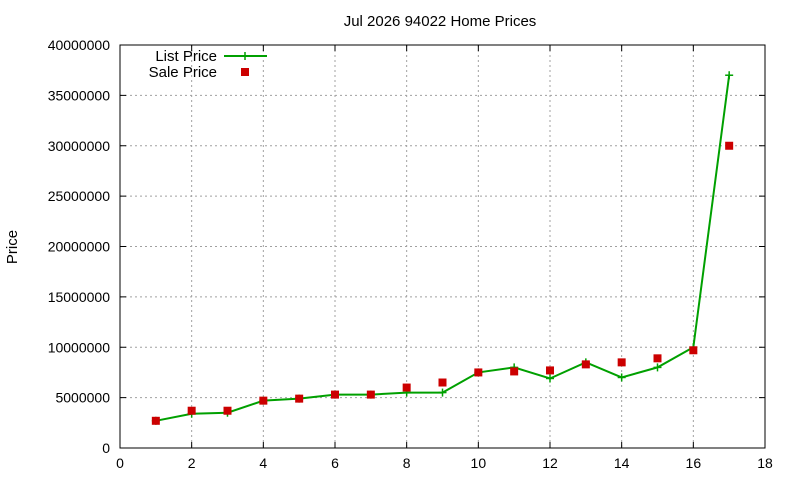 The width and height of the screenshot is (800, 480). What do you see at coordinates (79, 146) in the screenshot?
I see `y-tick-label: 30000000` at bounding box center [79, 146].